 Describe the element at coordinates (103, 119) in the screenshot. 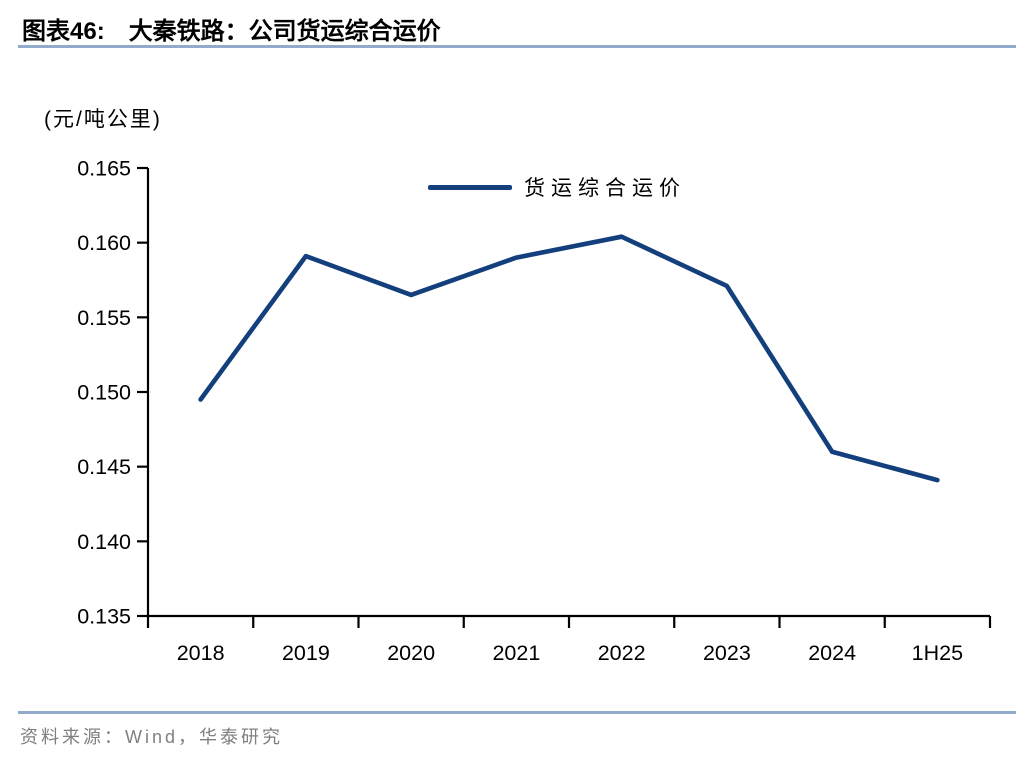

I see `y-axis-unit-label: (元/吨公里)` at that location.